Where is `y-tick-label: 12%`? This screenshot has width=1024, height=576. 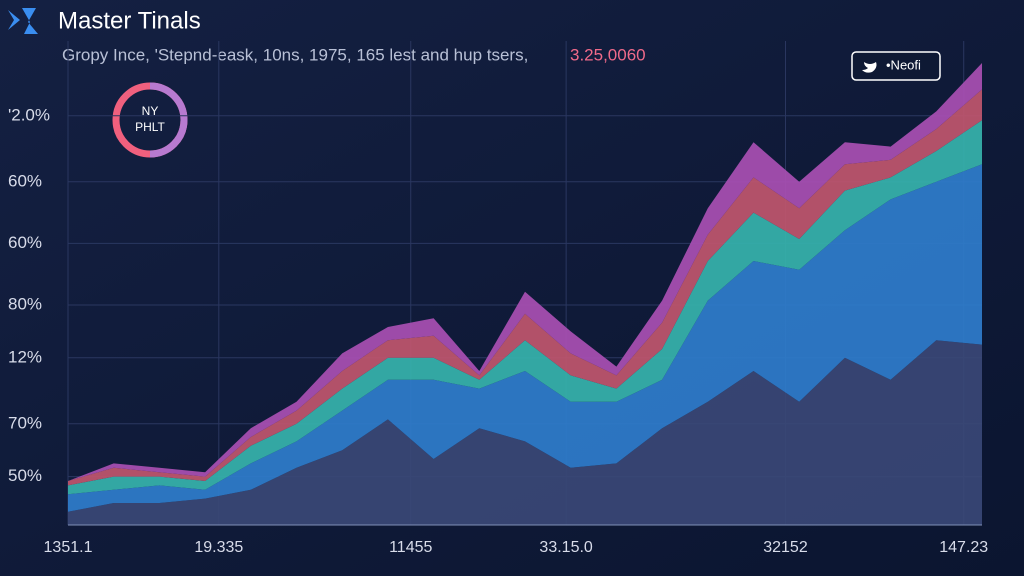
y-tick-label: 12% is located at coordinates (25, 356).